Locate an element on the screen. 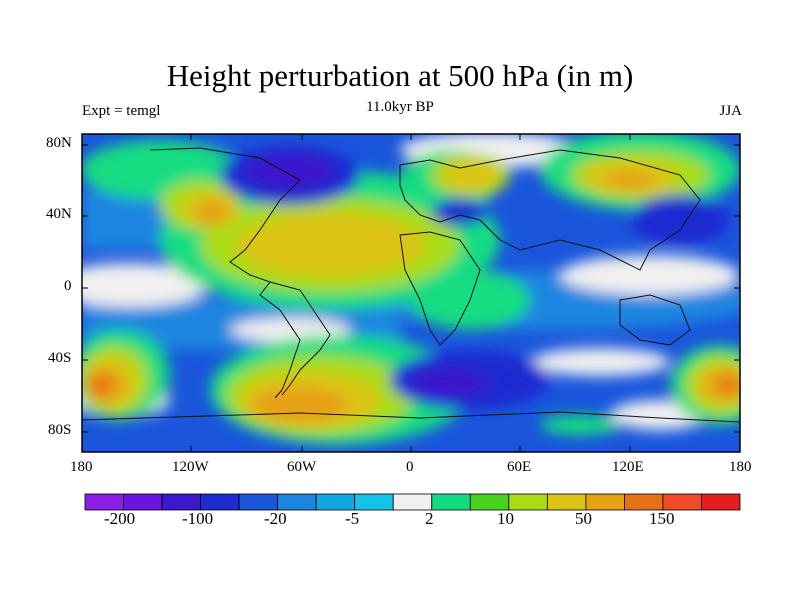 The width and height of the screenshot is (800, 600). colorbar-tick-label: -5 is located at coordinates (352, 518).